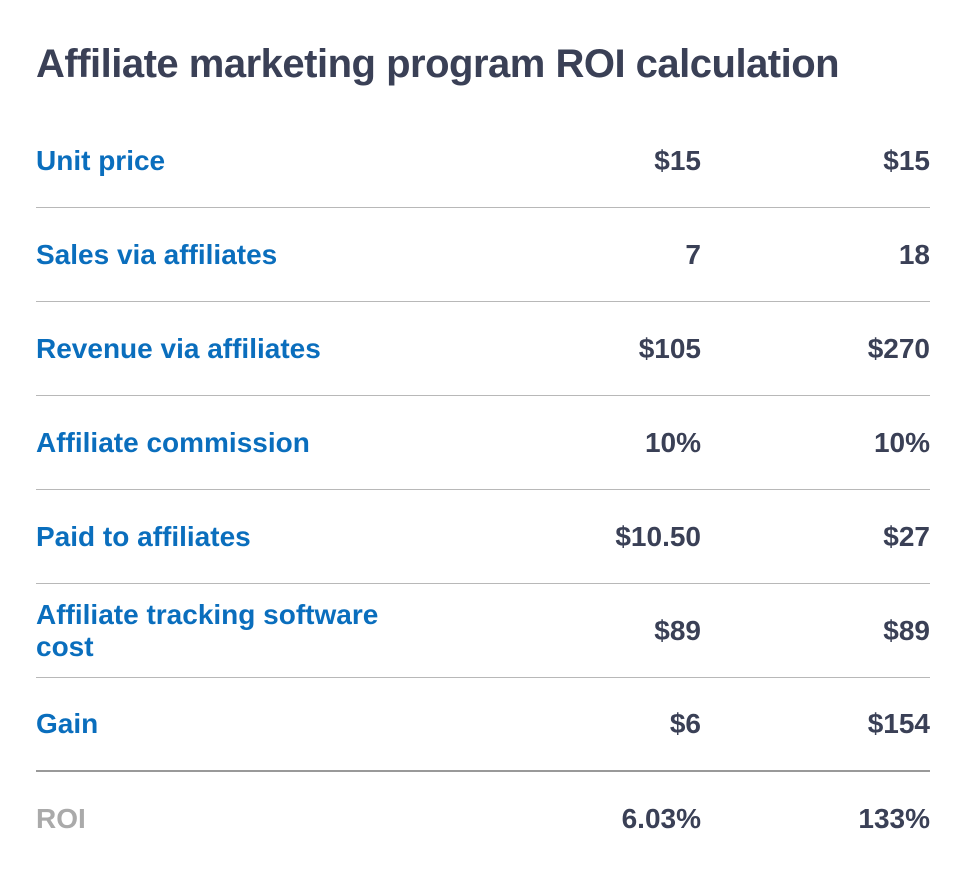 The image size is (966, 882). Describe the element at coordinates (483, 255) in the screenshot. I see `table-row: Sales via affiliates 7 18` at that location.